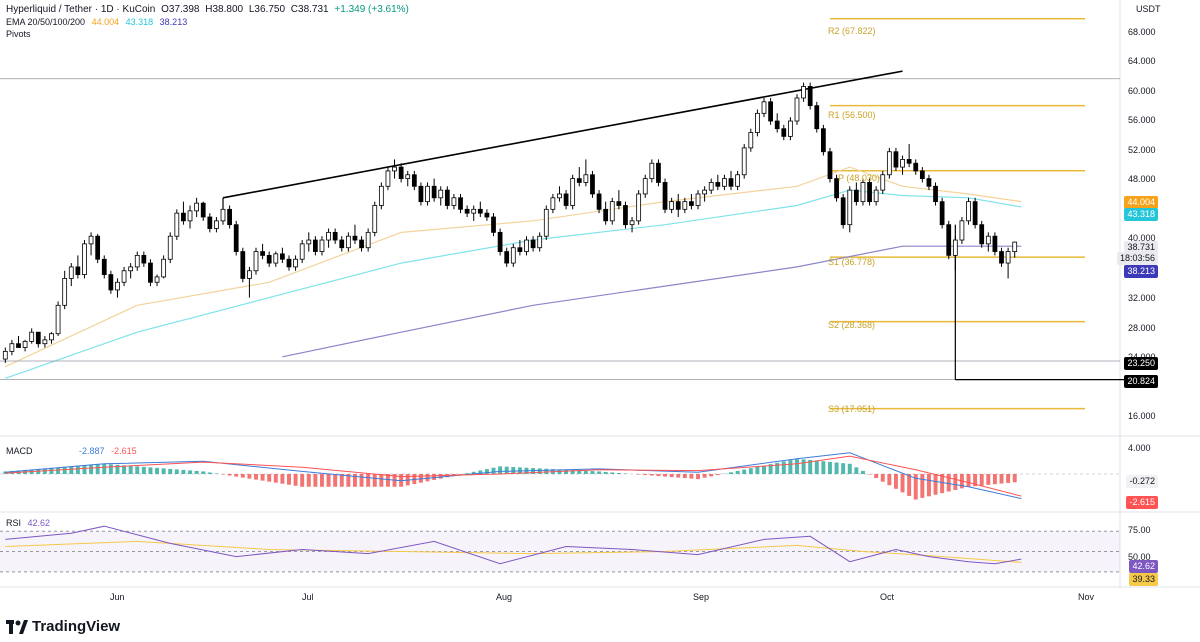  What do you see at coordinates (1142, 61) in the screenshot?
I see `price-tick: 64.000` at bounding box center [1142, 61].